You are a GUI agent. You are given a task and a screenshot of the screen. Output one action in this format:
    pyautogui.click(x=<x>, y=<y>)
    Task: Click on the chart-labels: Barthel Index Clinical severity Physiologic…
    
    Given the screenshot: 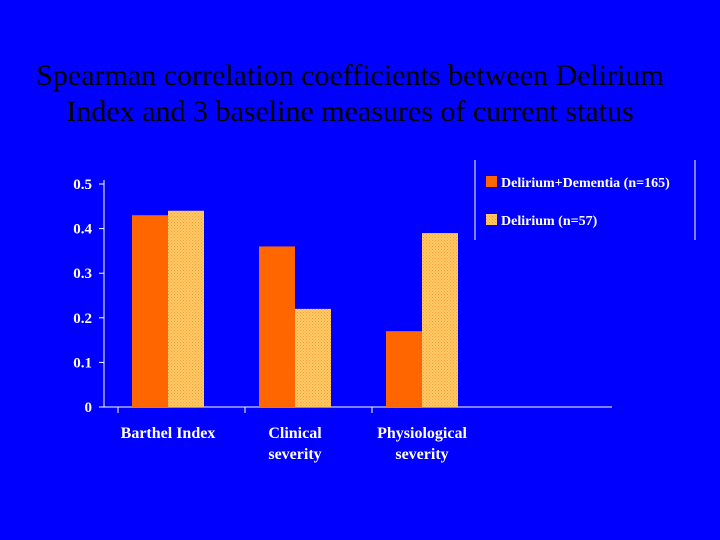 What is the action you would take?
    pyautogui.click(x=294, y=444)
    